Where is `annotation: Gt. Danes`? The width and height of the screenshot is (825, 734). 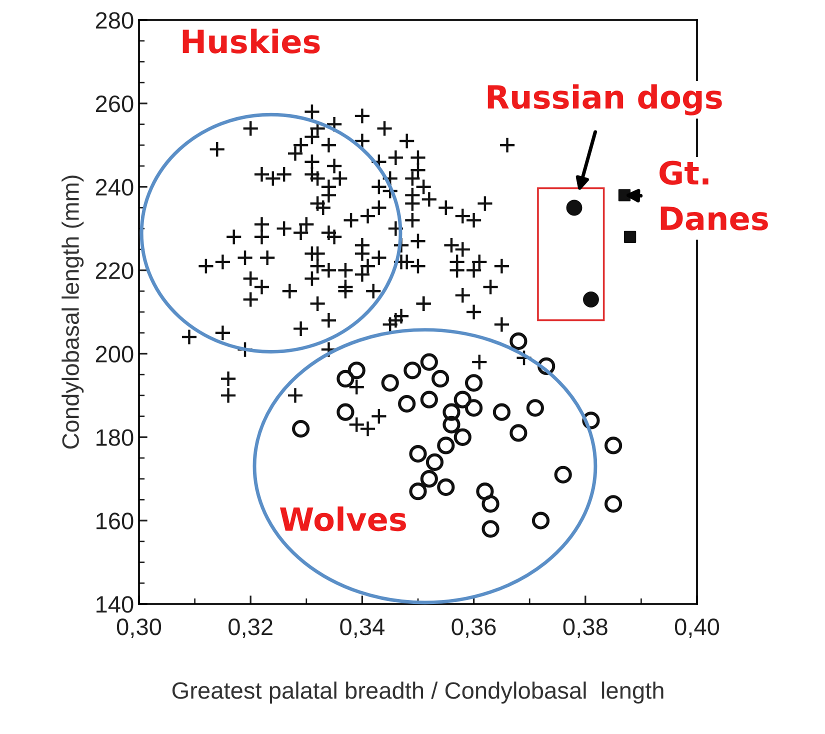
annotation: Gt. Danes is located at coordinates (714, 195).